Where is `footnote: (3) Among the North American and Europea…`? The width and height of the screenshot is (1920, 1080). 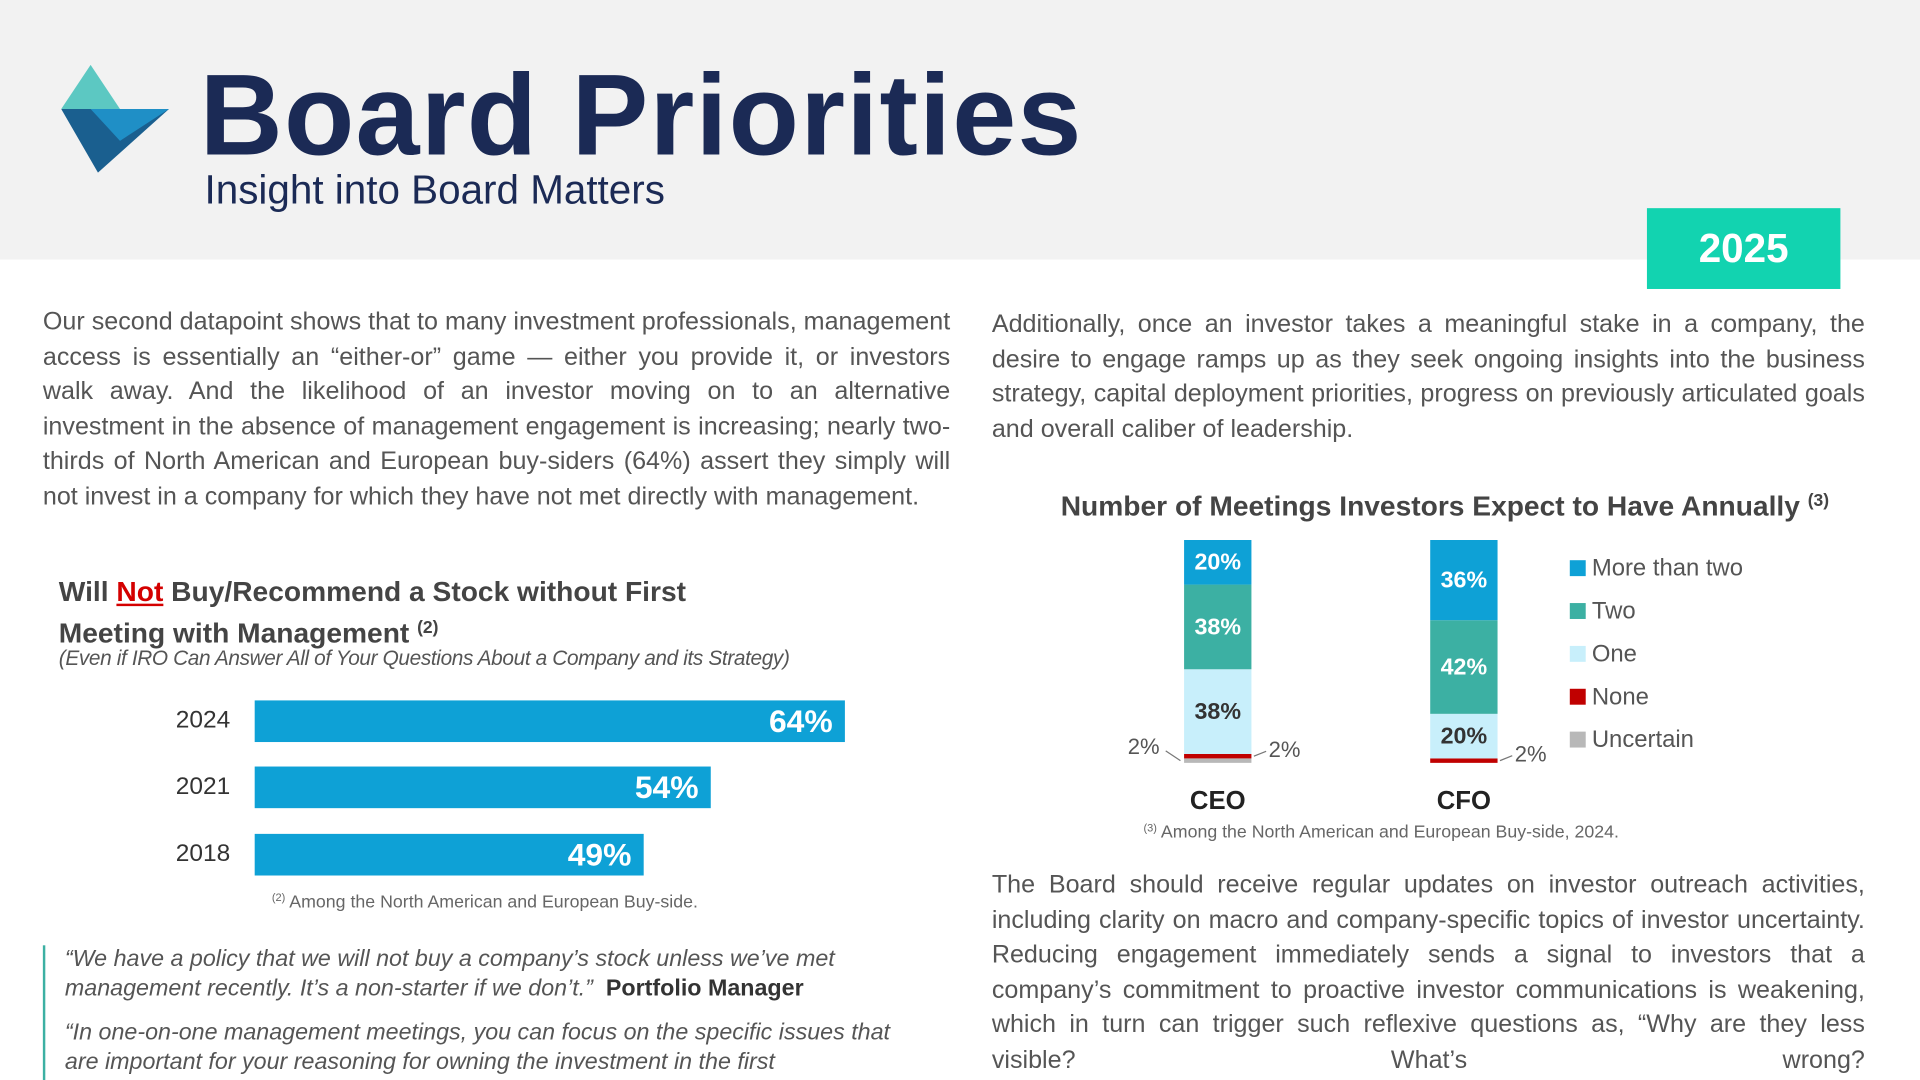 footnote: (3) Among the North American and Europea… is located at coordinates (1381, 832).